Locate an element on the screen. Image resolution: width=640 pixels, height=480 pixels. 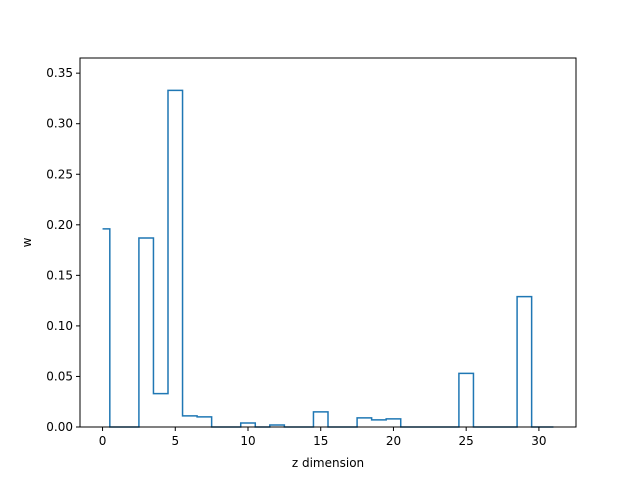
x-tick-label: 5 is located at coordinates (175, 441).